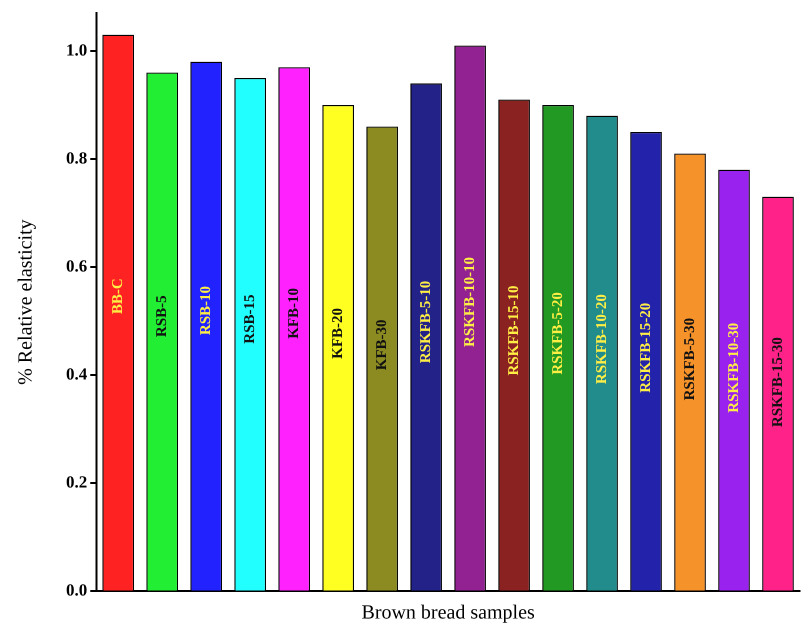 This screenshot has width=804, height=634. What do you see at coordinates (338, 333) in the screenshot?
I see `x-tick-label: KFB-20` at bounding box center [338, 333].